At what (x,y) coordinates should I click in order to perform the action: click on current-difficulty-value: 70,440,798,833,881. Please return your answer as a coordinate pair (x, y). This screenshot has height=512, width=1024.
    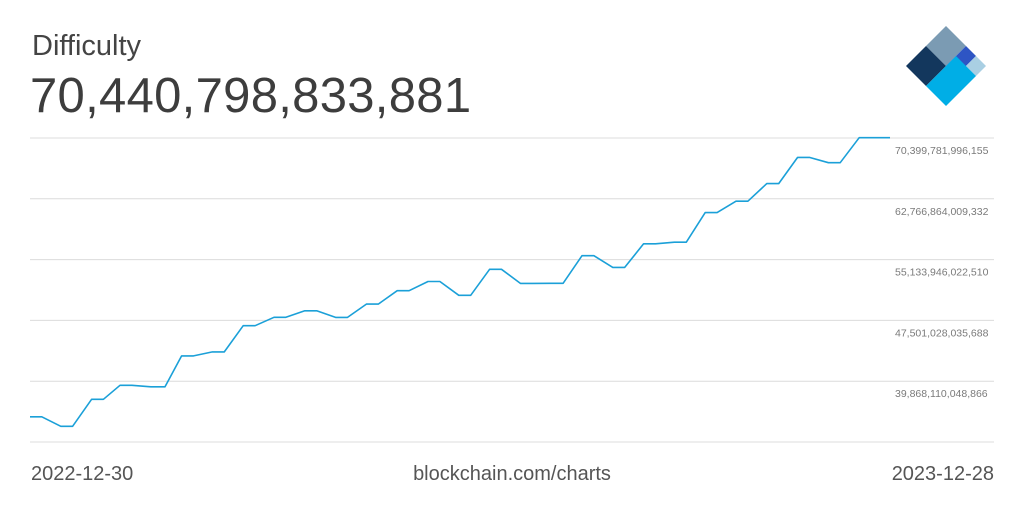
    Looking at the image, I should click on (251, 96).